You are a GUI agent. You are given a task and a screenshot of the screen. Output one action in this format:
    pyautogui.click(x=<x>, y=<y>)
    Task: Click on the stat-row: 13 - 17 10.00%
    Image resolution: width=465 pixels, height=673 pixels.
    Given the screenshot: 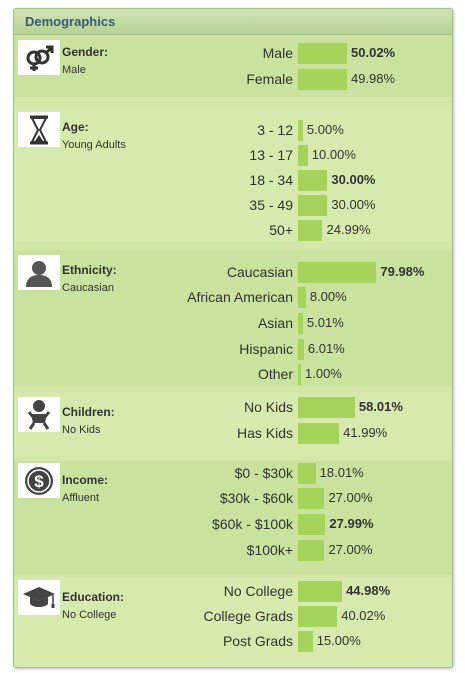 What is the action you would take?
    pyautogui.click(x=233, y=156)
    